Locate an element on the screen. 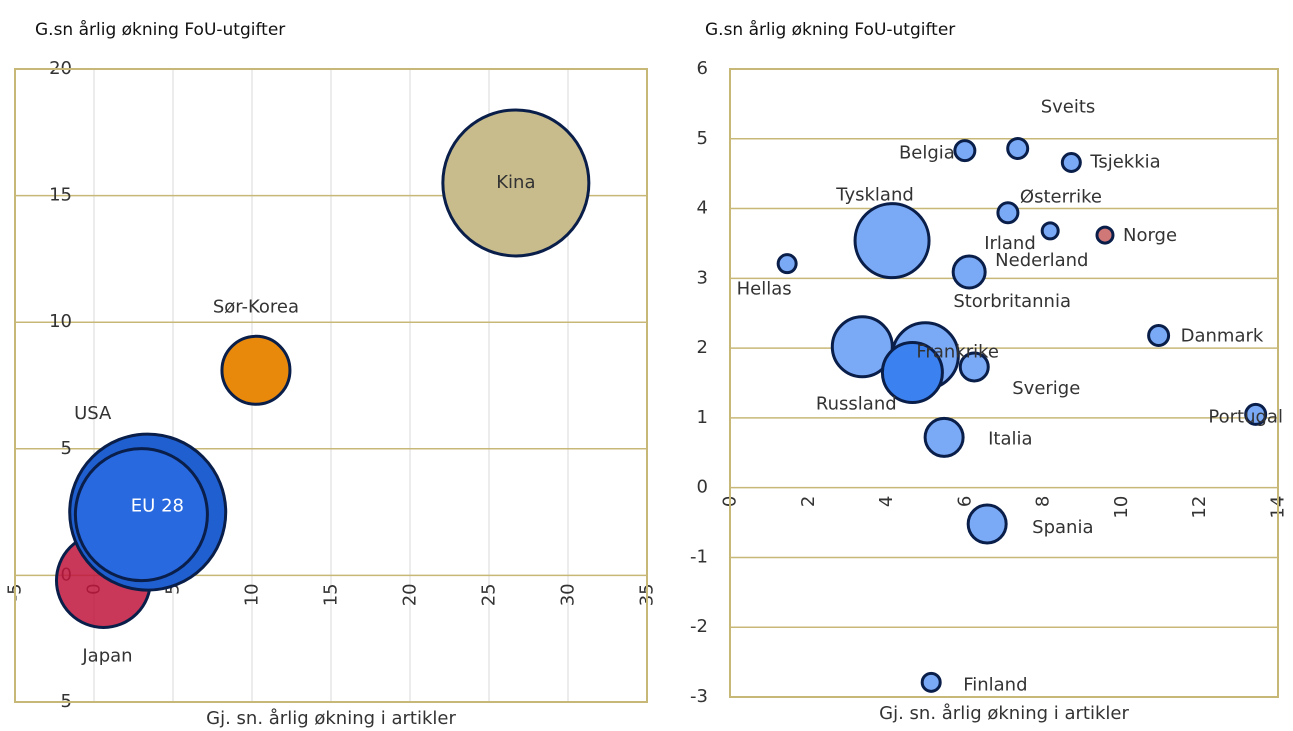 The height and width of the screenshot is (731, 1293). bubble-label: Portugal is located at coordinates (1245, 416).